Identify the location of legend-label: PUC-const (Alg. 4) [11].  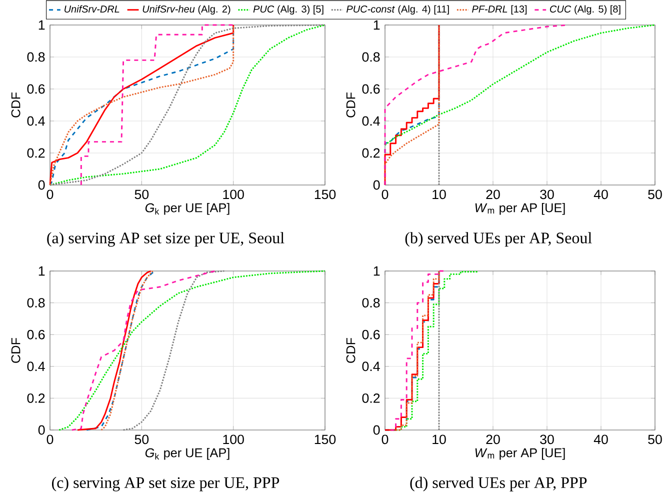
(397, 10).